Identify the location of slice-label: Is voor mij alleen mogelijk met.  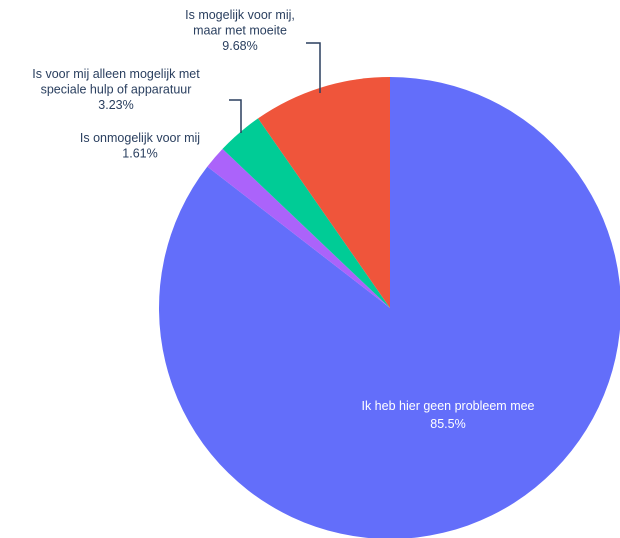
(116, 74).